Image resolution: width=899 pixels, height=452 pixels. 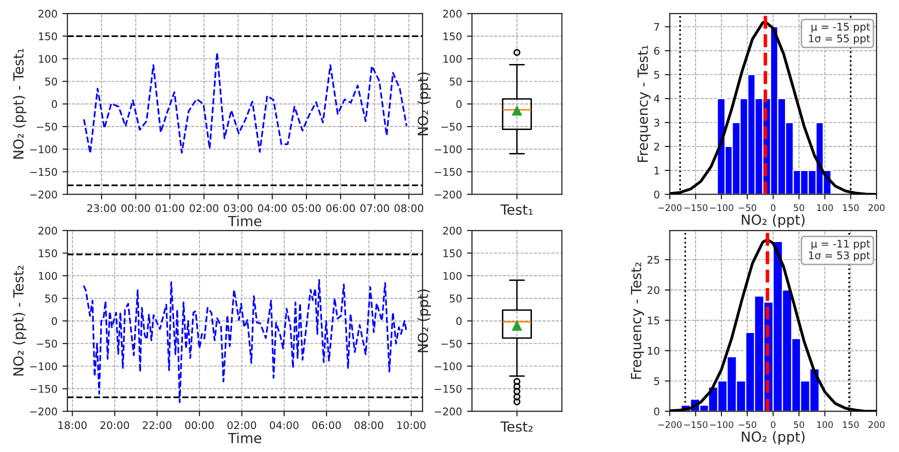 I want to click on y-tick-label: 6, so click(x=657, y=50).